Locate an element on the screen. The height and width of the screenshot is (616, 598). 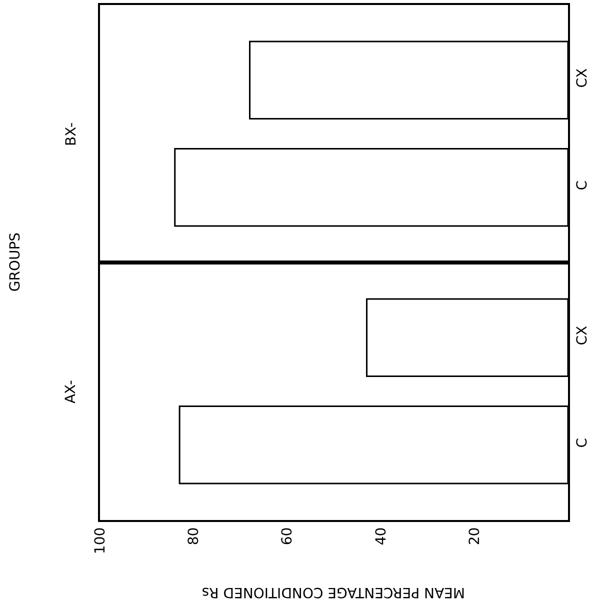
x-tick-label: 100 is located at coordinates (100, 540).